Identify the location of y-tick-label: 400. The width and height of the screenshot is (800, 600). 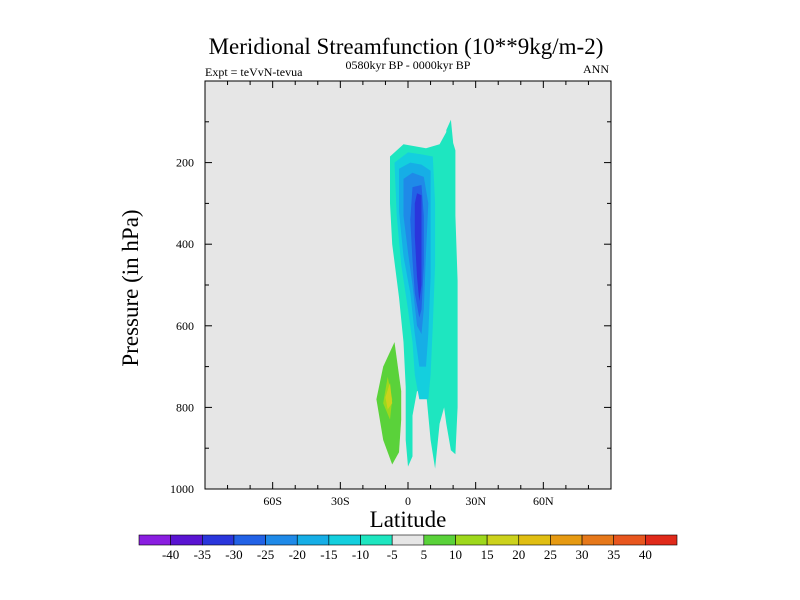
(185, 244).